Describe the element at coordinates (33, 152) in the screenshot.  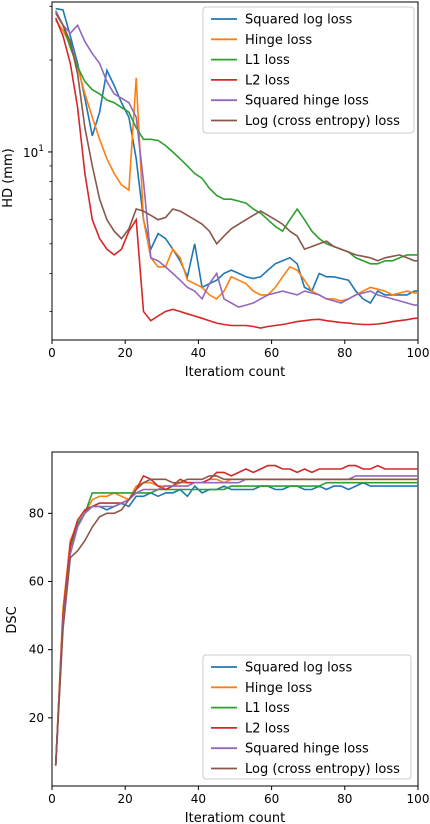
I see `y-tick-label: 101` at that location.